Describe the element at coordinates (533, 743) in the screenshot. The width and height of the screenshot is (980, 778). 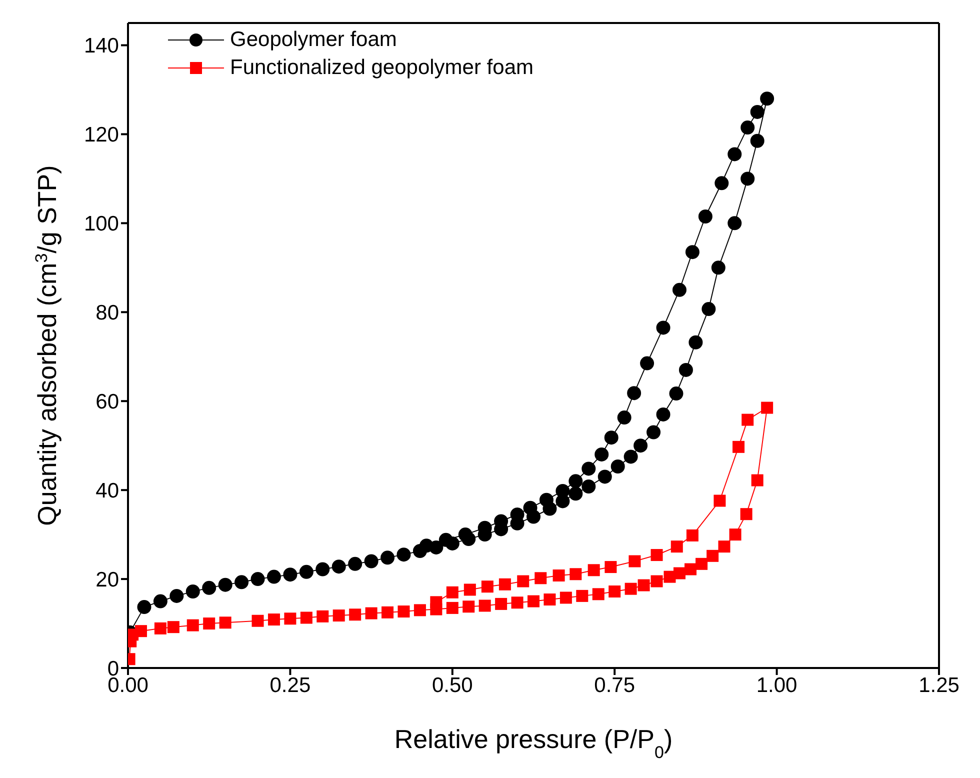
I see `x-axis-title: Relative pressure (P/P$_{0}$)` at that location.